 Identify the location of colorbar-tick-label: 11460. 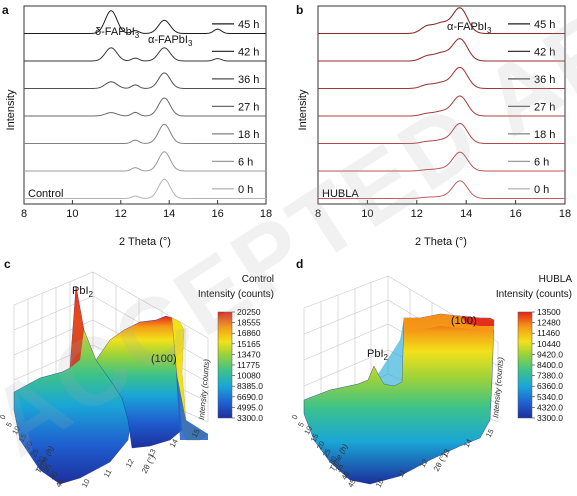
(548, 333).